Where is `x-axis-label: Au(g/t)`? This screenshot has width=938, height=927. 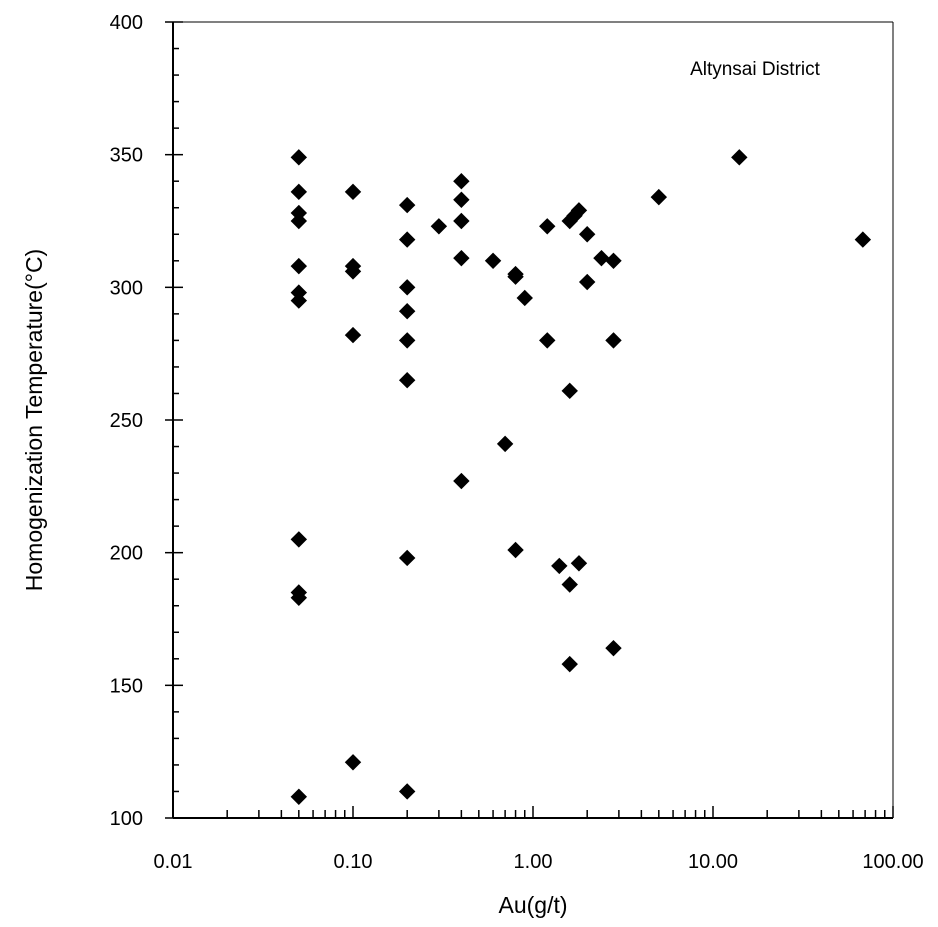
x-axis-label: Au(g/t) is located at coordinates (532, 905).